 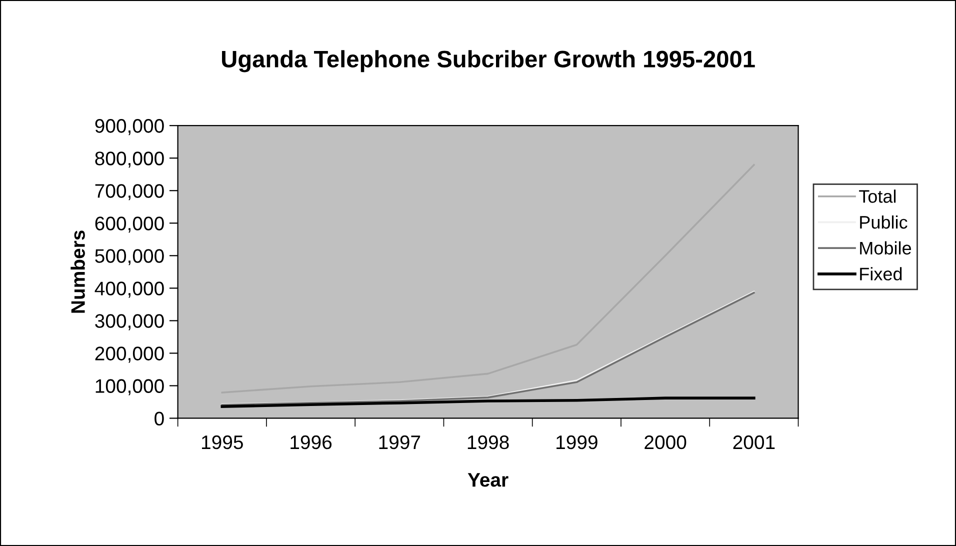 What do you see at coordinates (886, 248) in the screenshot?
I see `legend-label: Mobile` at bounding box center [886, 248].